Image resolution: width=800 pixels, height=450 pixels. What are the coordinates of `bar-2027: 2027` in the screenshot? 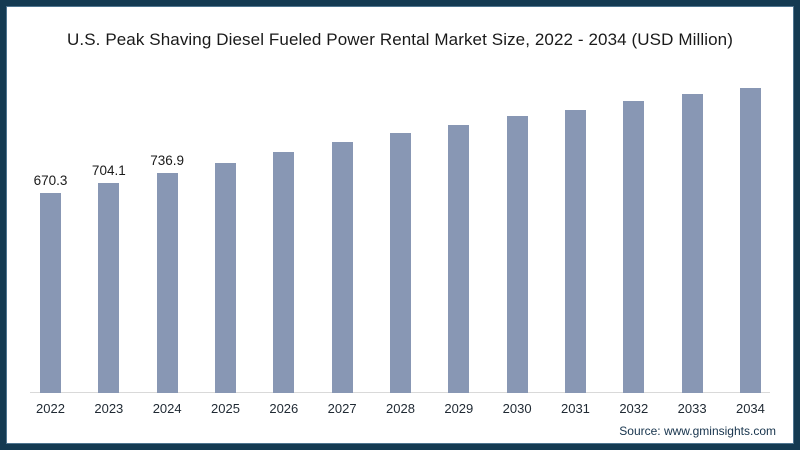 It's located at (342, 279).